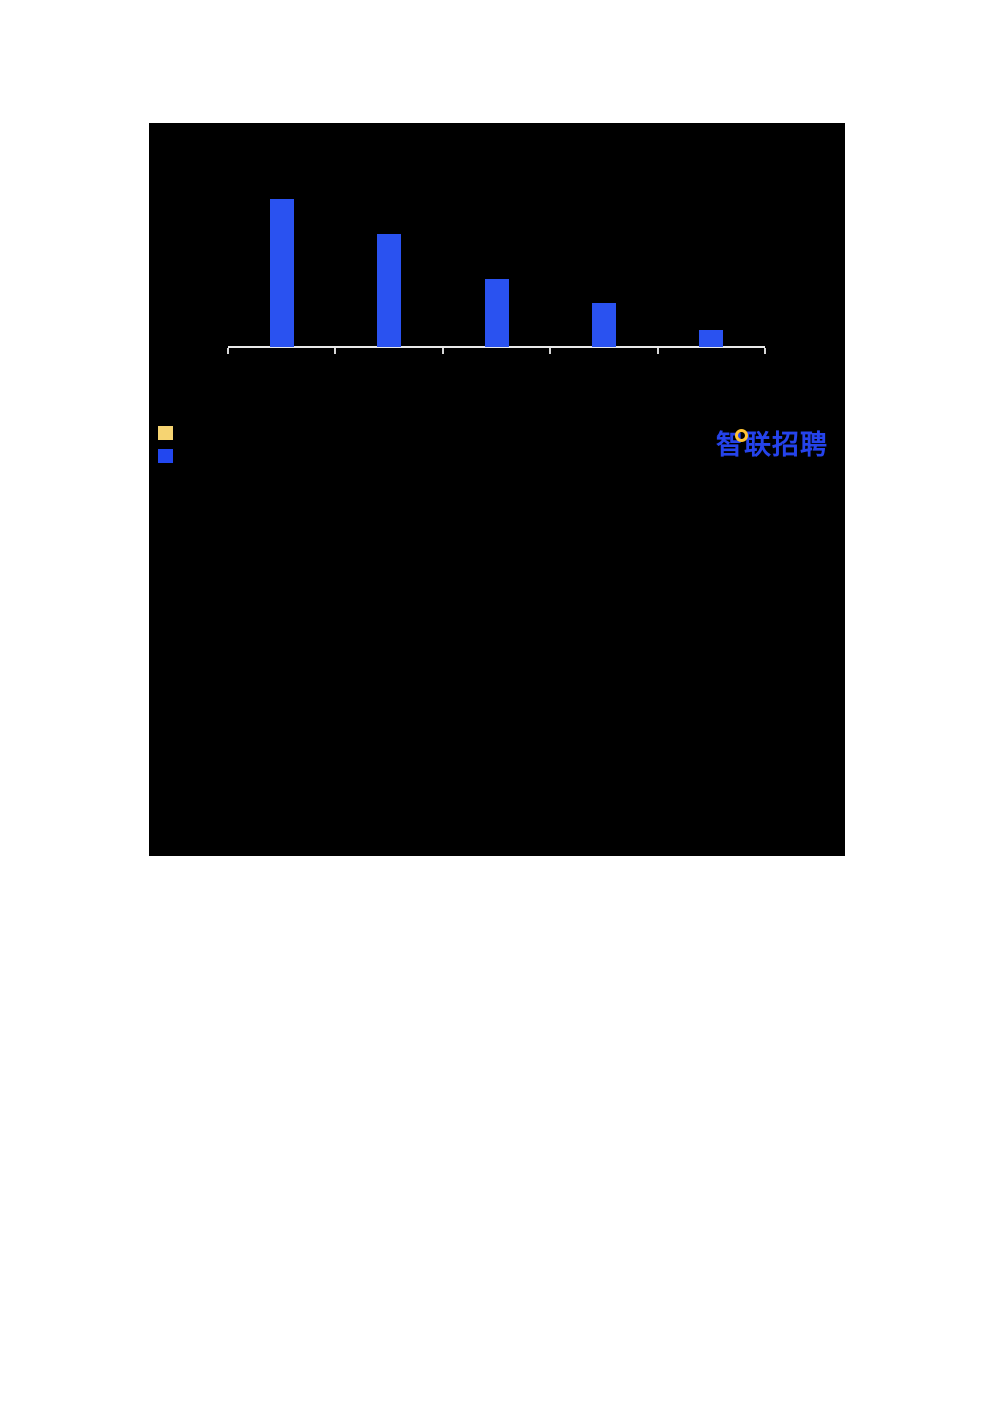 This screenshot has height=1403, width=992. Describe the element at coordinates (741, 435) in the screenshot. I see `logo-dot-icon` at that location.